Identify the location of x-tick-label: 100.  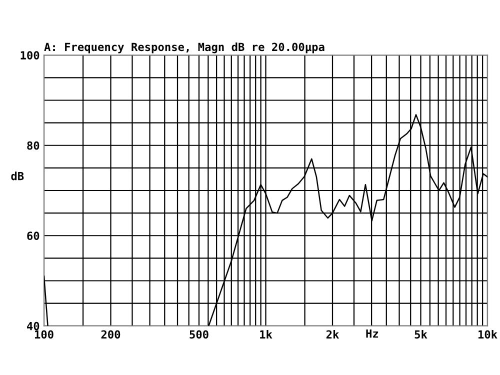
(44, 334).